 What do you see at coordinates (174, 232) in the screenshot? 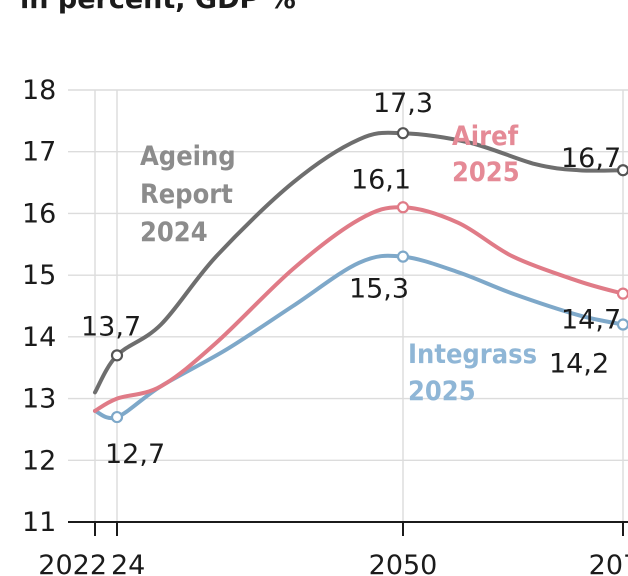
I see `series-label-0-line-2: 2024` at bounding box center [174, 232].